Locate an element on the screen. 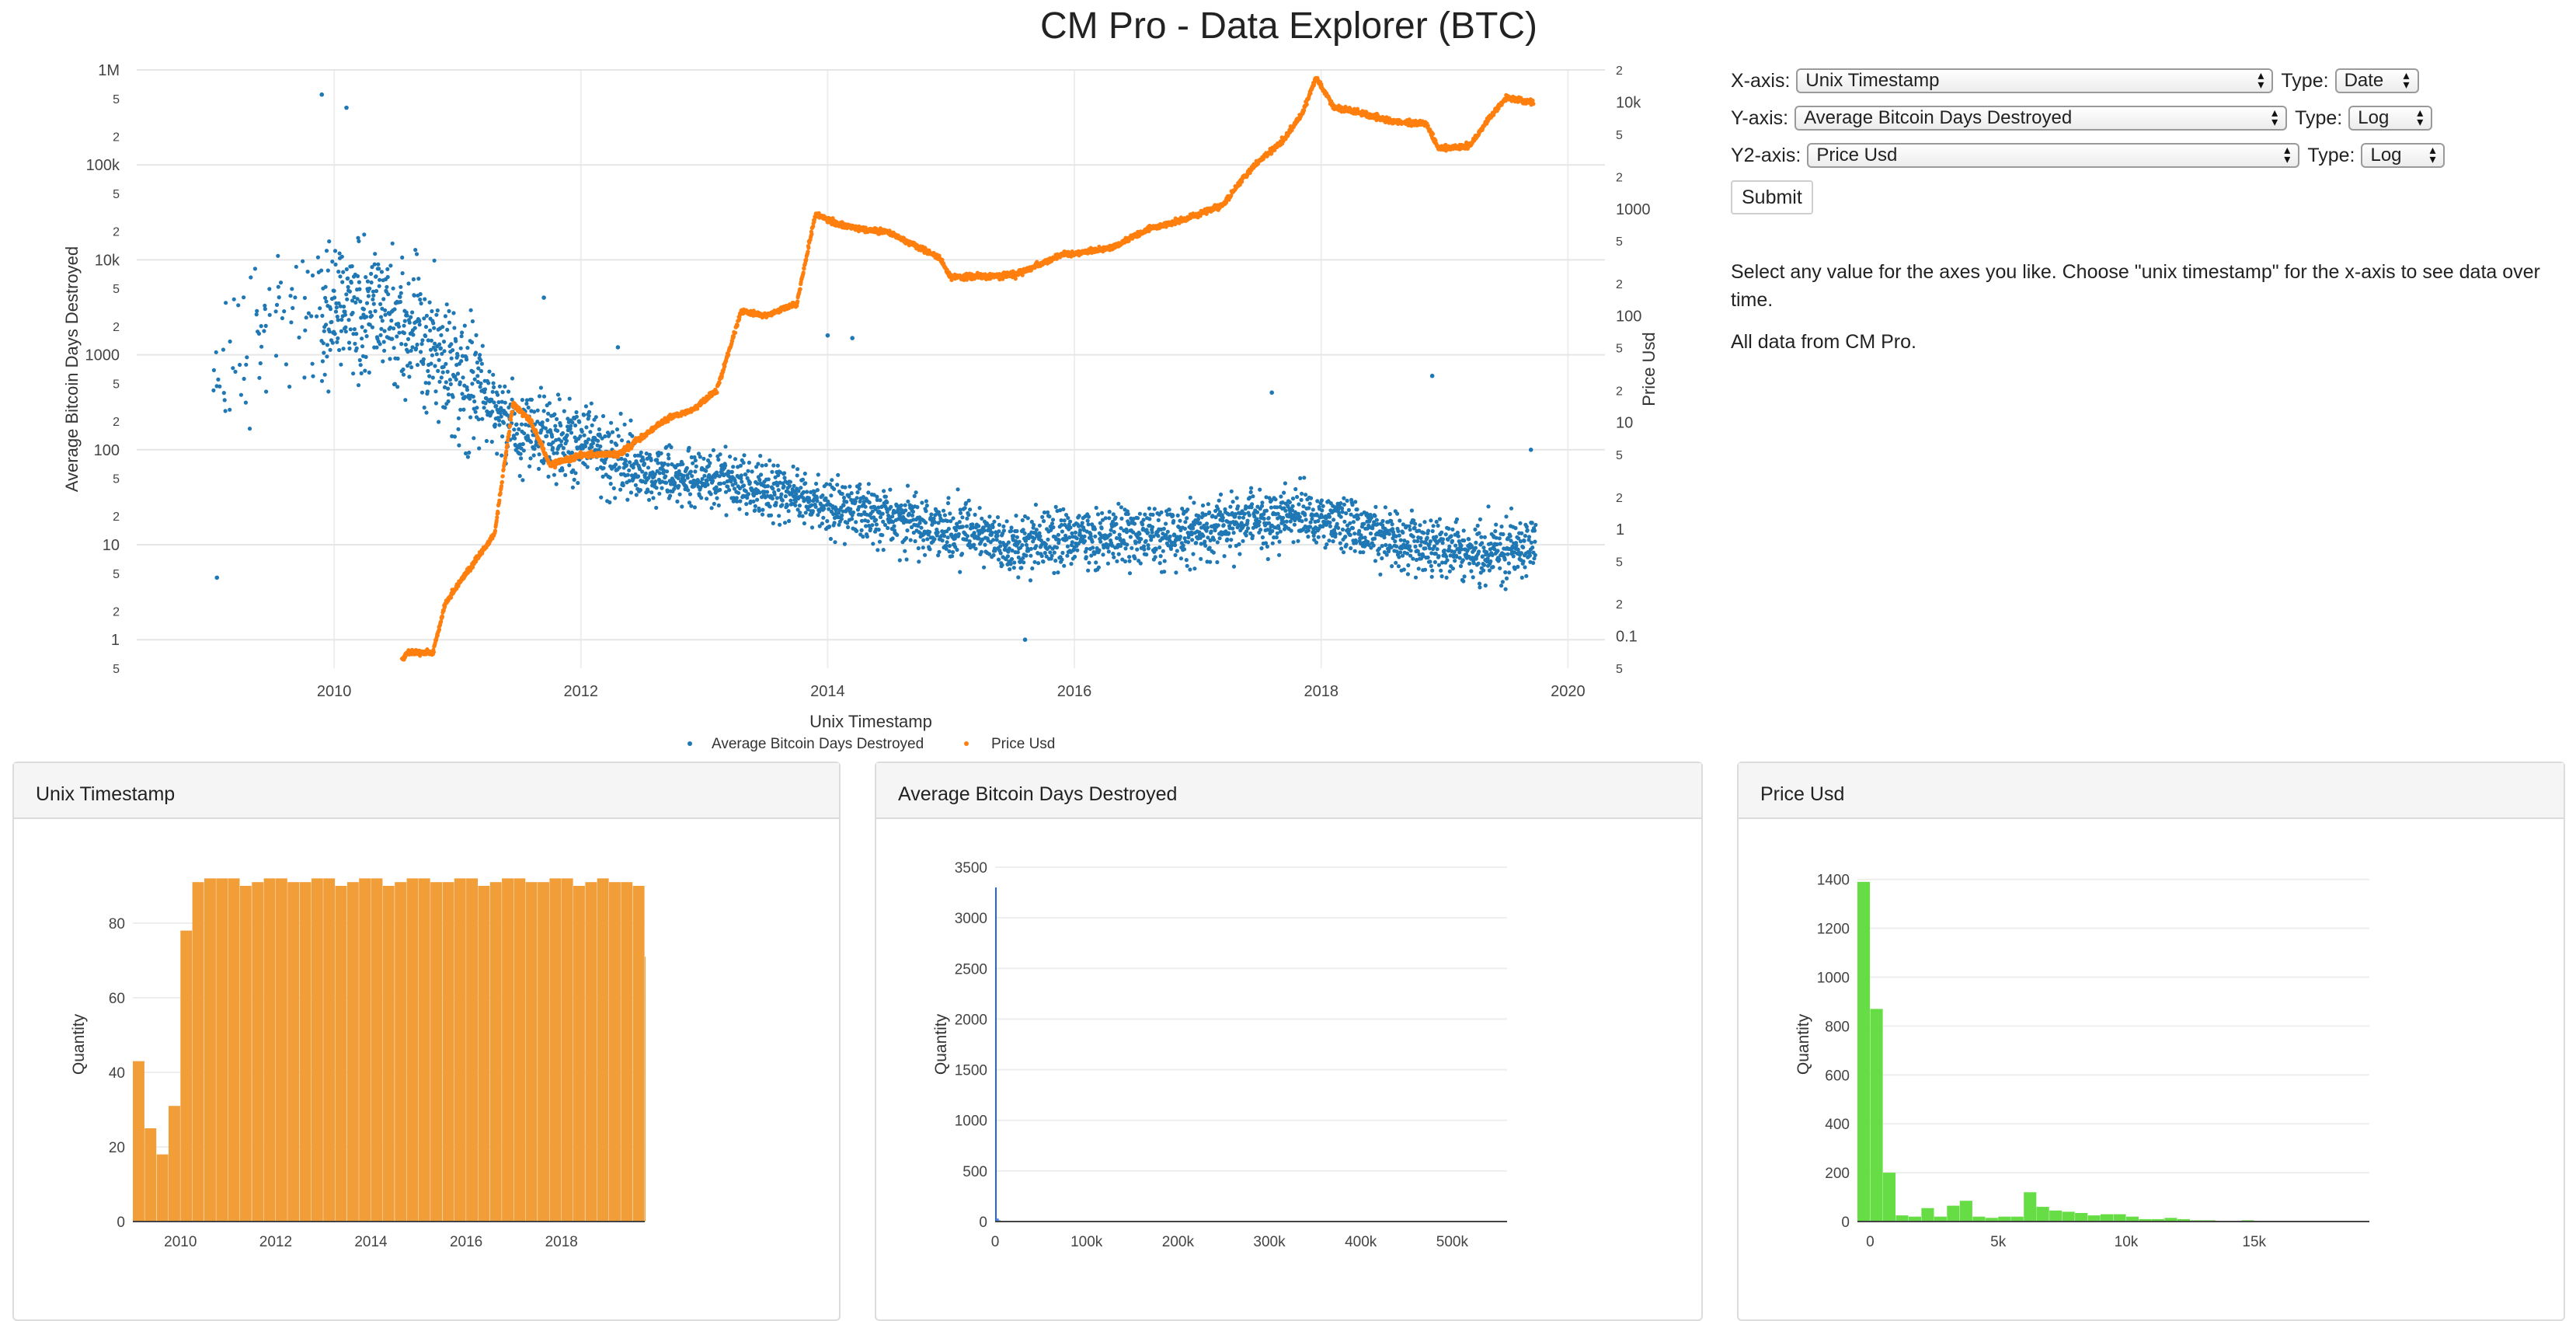 The image size is (2576, 1321). y2-tick-label: 10k is located at coordinates (1629, 102).